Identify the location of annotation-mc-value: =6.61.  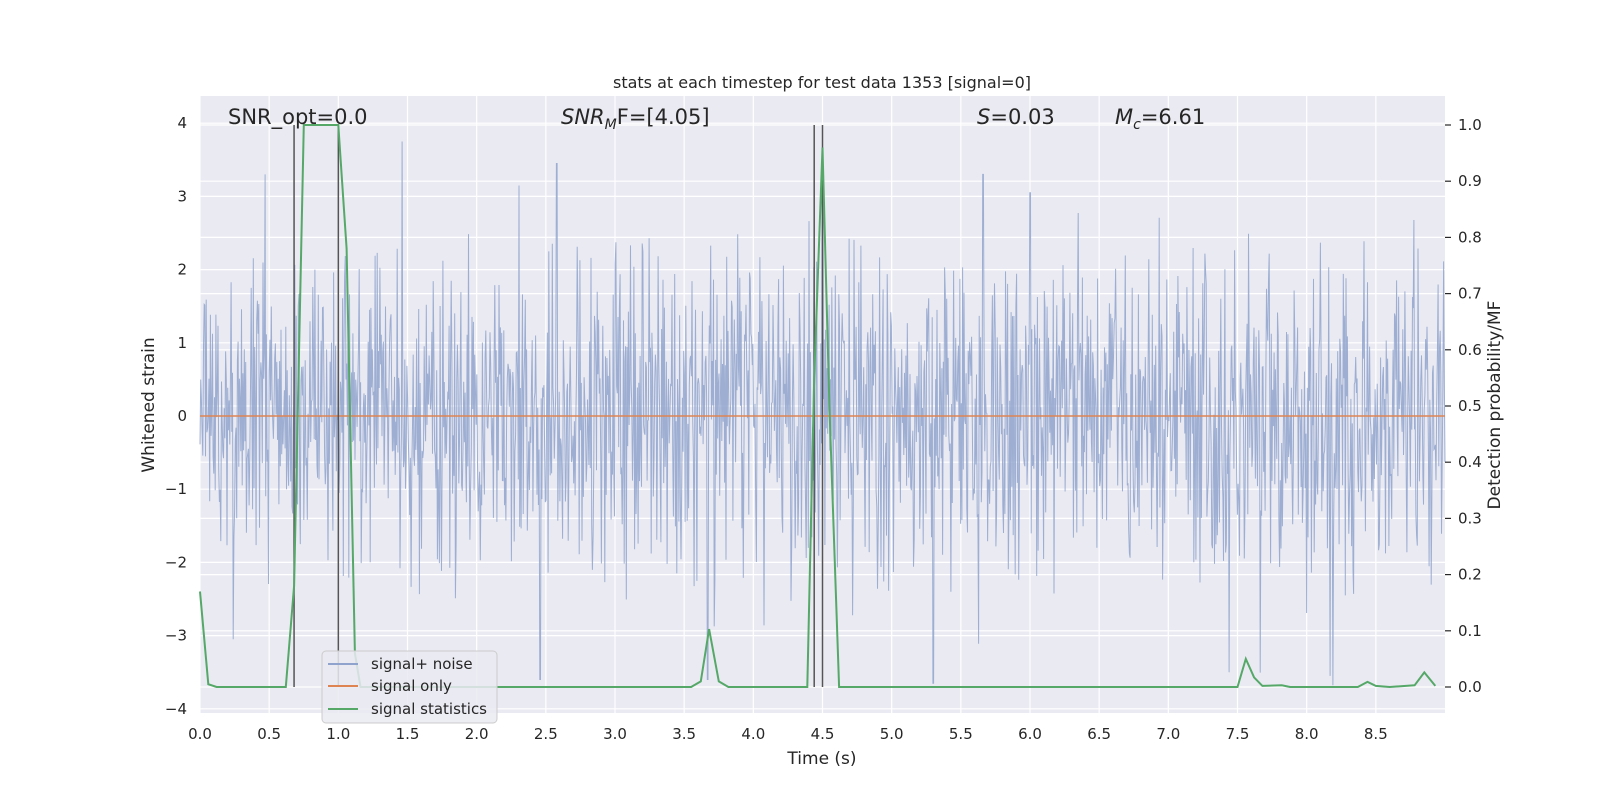
(1173, 117).